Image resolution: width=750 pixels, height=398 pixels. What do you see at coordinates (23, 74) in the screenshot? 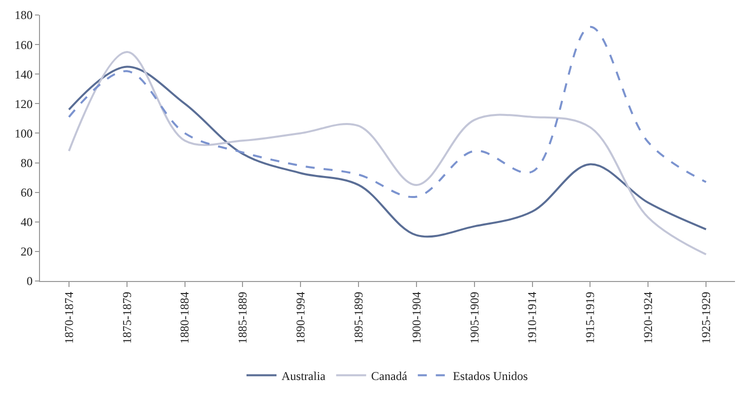
I see `y-tick-label: 140` at bounding box center [23, 74].